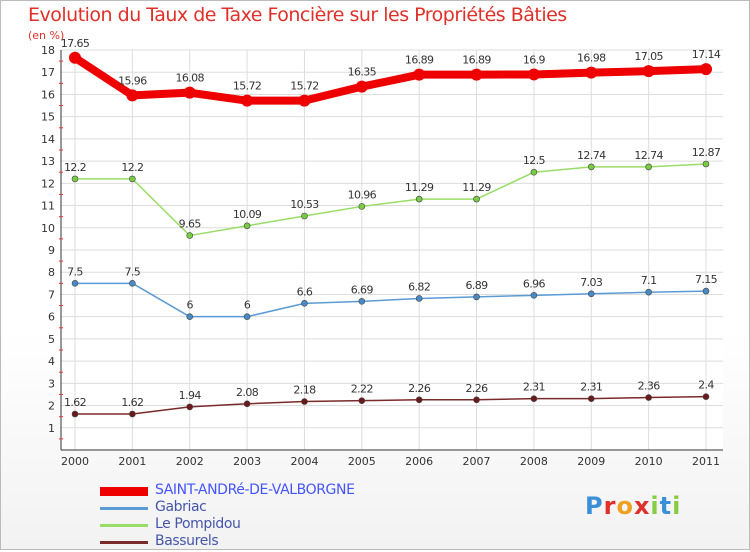 This screenshot has height=552, width=750. What do you see at coordinates (534, 160) in the screenshot?
I see `data-label: 12.5` at bounding box center [534, 160].